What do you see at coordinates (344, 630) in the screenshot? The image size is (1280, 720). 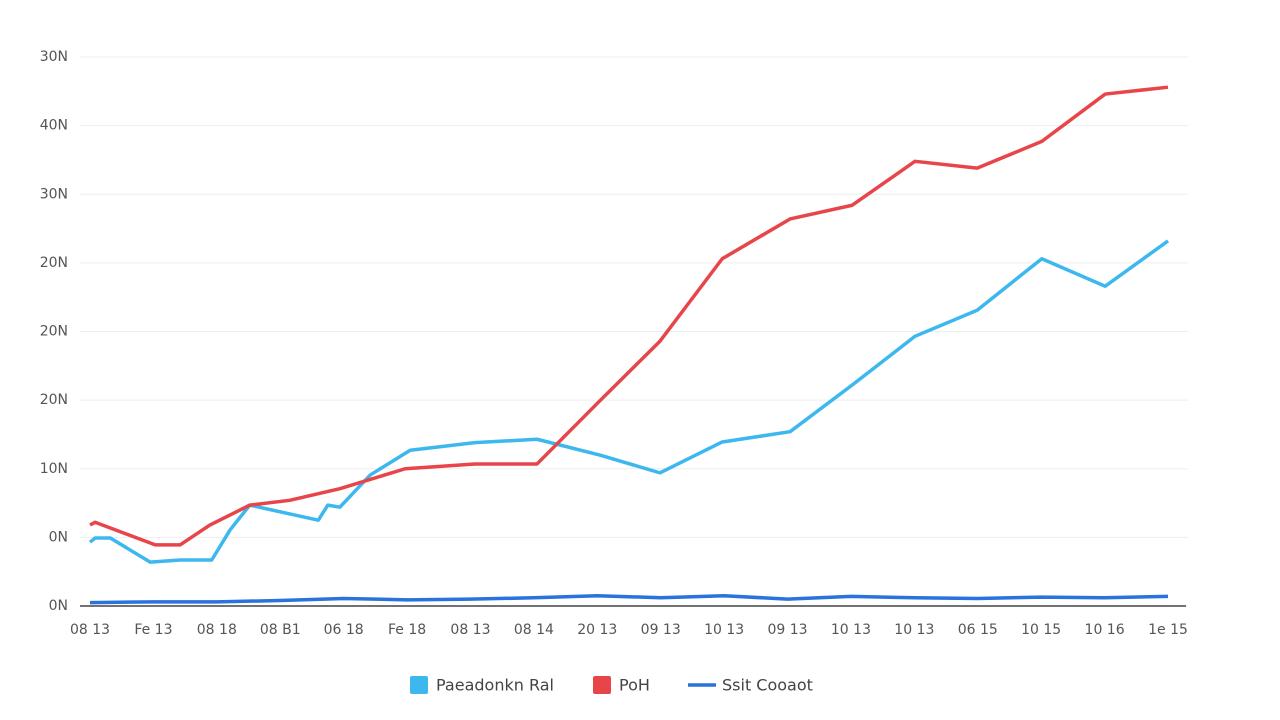 I see `x-tick-label: 06 18` at bounding box center [344, 630].